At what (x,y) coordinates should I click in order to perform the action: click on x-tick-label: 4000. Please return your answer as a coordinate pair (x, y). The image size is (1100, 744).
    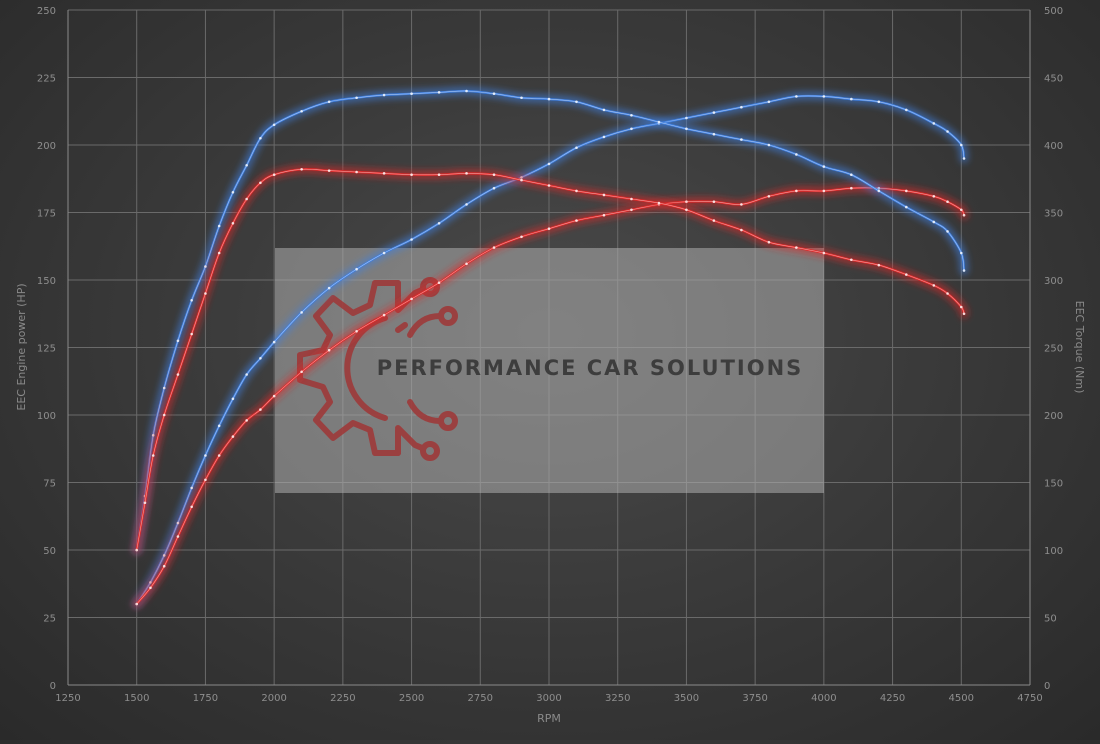
    Looking at the image, I should click on (823, 698).